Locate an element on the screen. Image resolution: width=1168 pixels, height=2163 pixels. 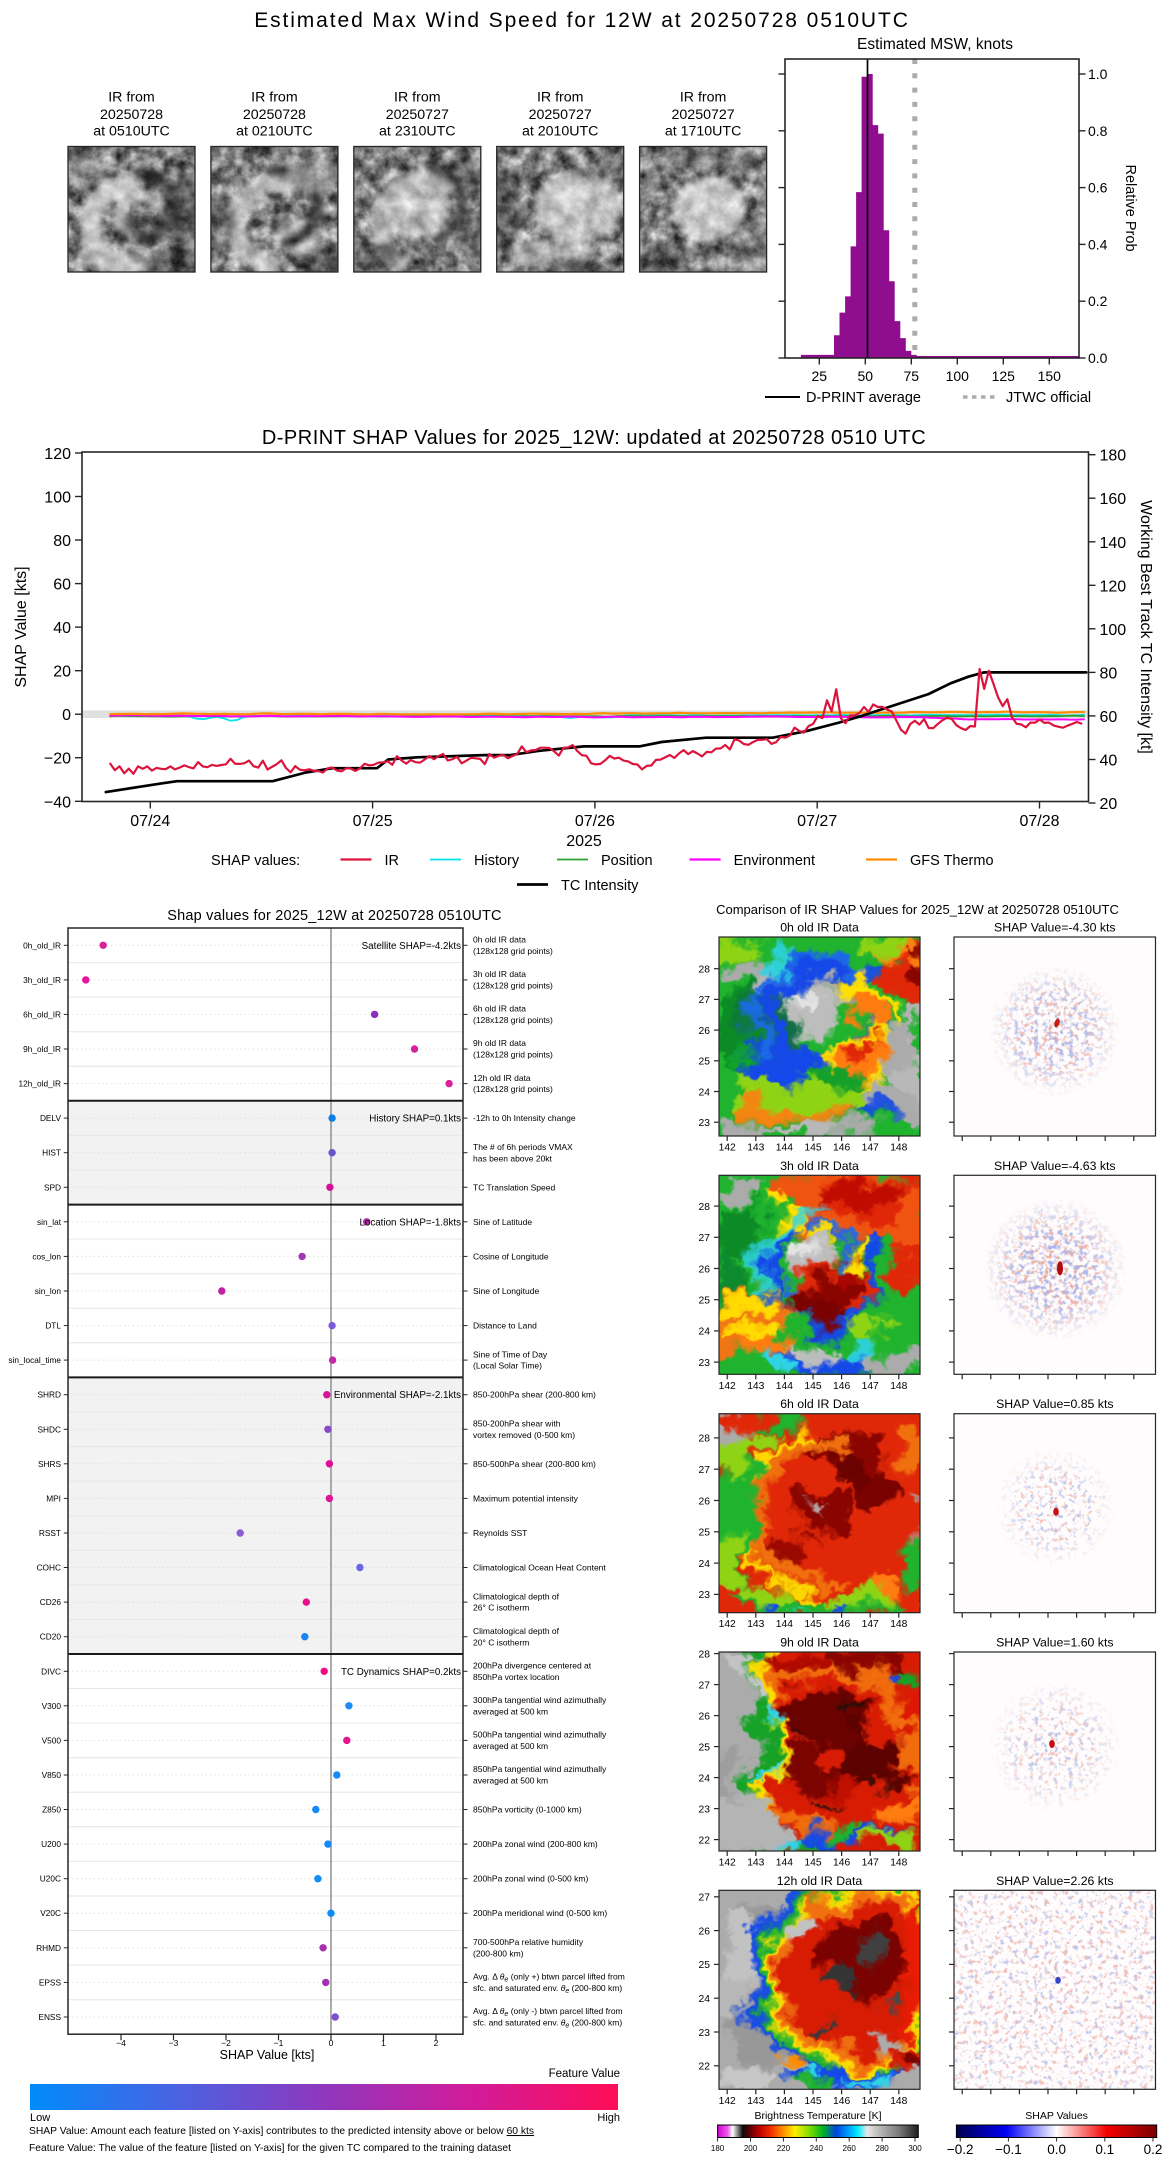
svg-text: 0.2 is located at coordinates (1098, 301).